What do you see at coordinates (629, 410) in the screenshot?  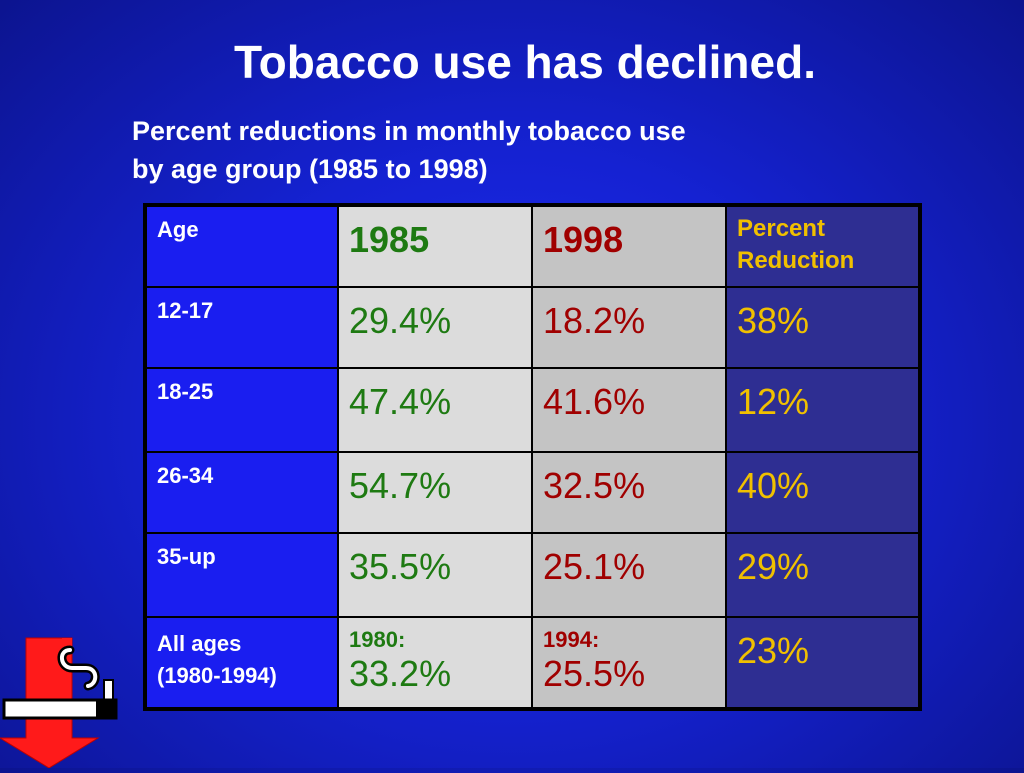 I see `value-1998-cell: 41.6%` at bounding box center [629, 410].